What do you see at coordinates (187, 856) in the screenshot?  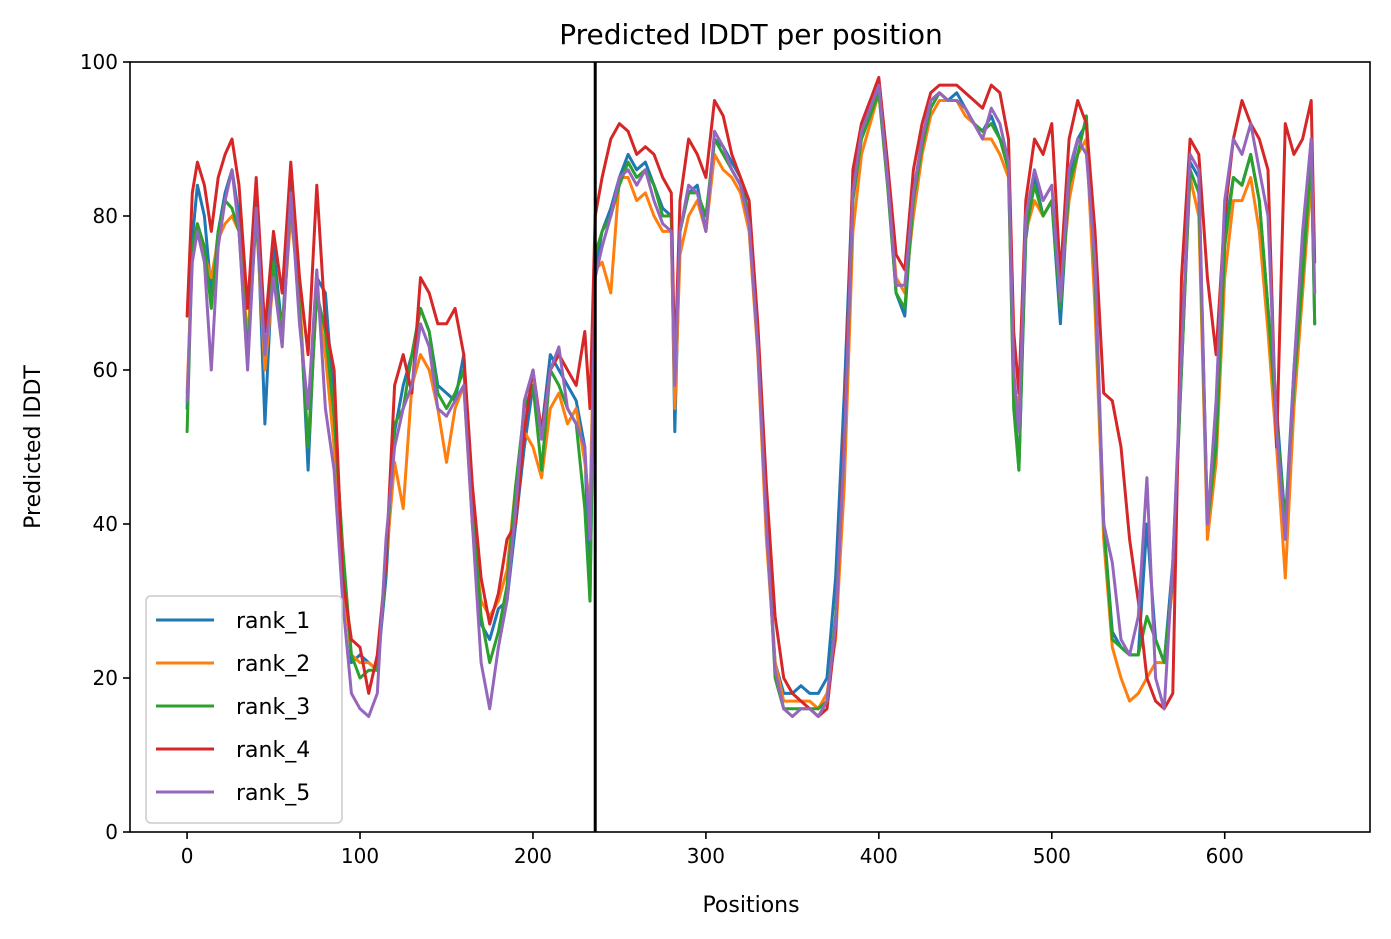 I see `x-tick-label: 0` at bounding box center [187, 856].